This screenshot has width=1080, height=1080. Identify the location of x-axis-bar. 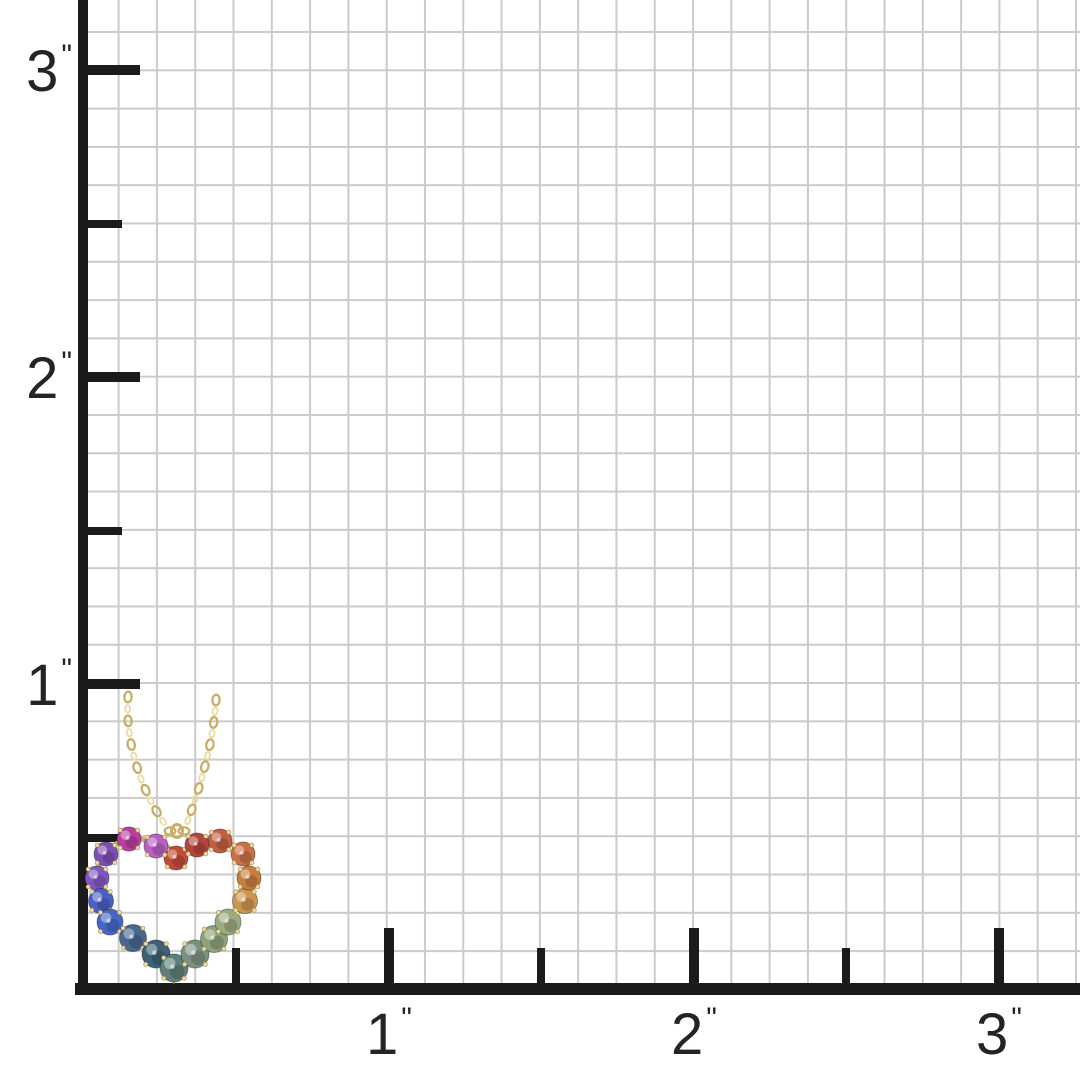
(577, 989).